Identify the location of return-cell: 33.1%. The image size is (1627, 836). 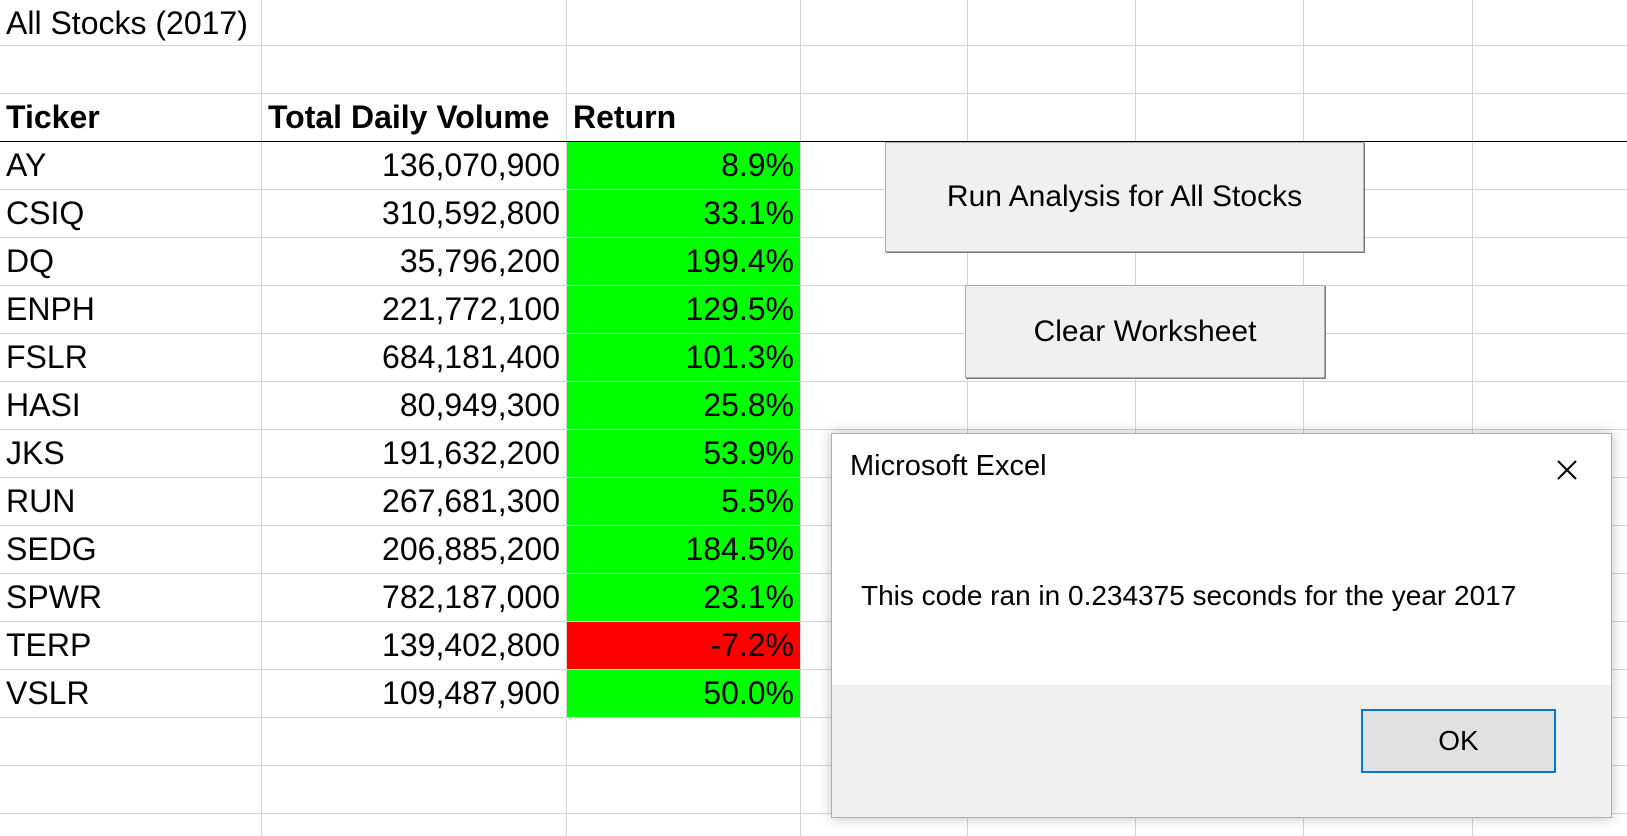
(748, 213).